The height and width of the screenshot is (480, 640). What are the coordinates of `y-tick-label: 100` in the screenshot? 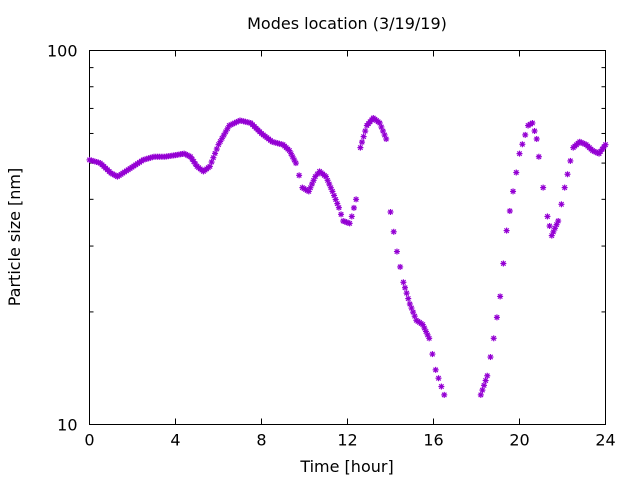 It's located at (62, 51).